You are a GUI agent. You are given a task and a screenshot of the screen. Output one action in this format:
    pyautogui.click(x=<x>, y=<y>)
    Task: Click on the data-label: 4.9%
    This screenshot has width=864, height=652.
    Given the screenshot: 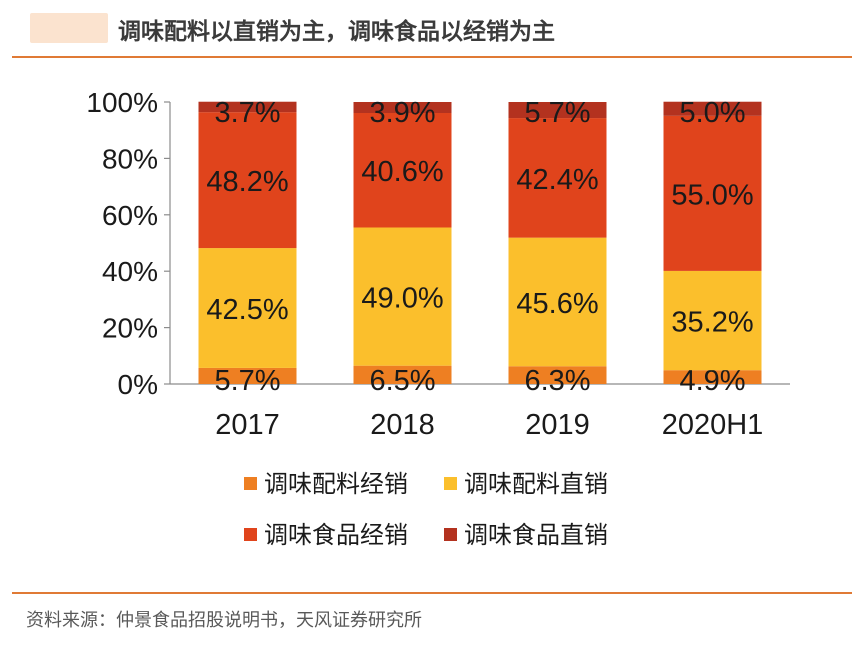 What is the action you would take?
    pyautogui.click(x=712, y=381)
    